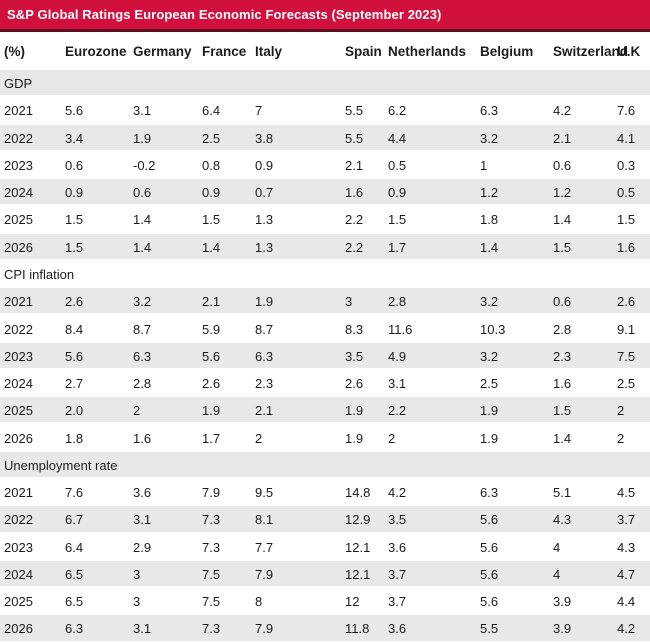 The image size is (650, 643). I want to click on column-header-spain: Spain, so click(363, 51).